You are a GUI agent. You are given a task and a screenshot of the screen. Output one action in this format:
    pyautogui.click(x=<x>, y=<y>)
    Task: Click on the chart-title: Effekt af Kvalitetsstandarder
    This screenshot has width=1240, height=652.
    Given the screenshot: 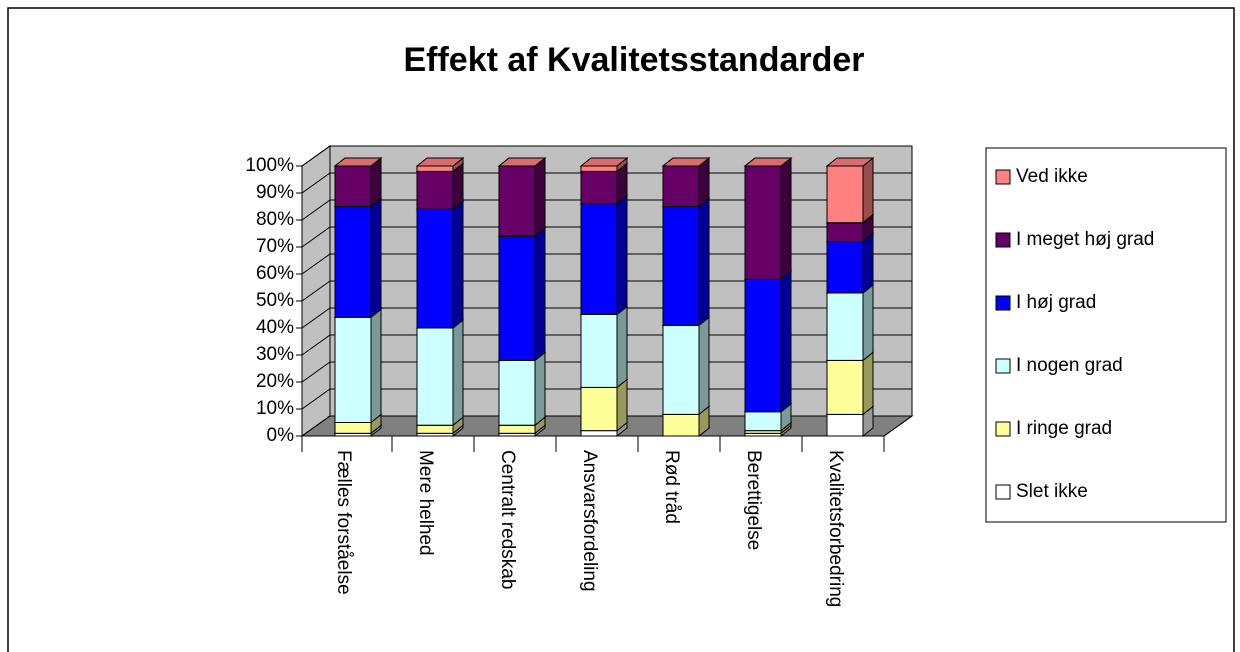 What is the action you would take?
    pyautogui.click(x=633, y=60)
    